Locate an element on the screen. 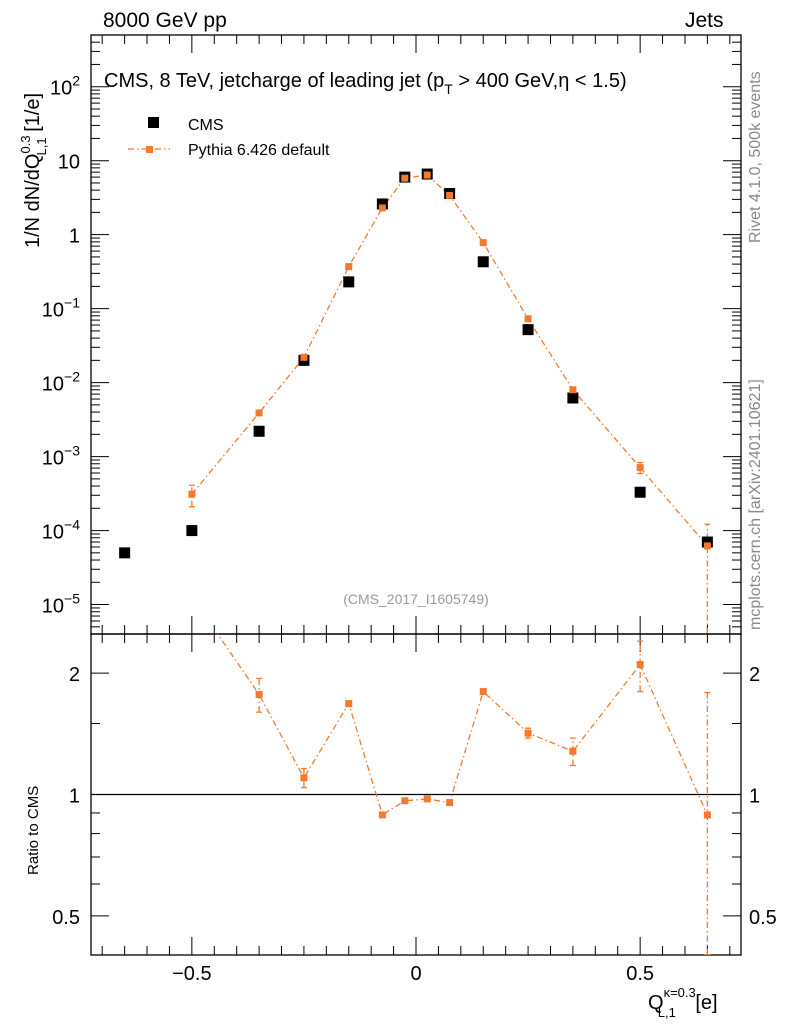  process-label: Jets is located at coordinates (704, 20).